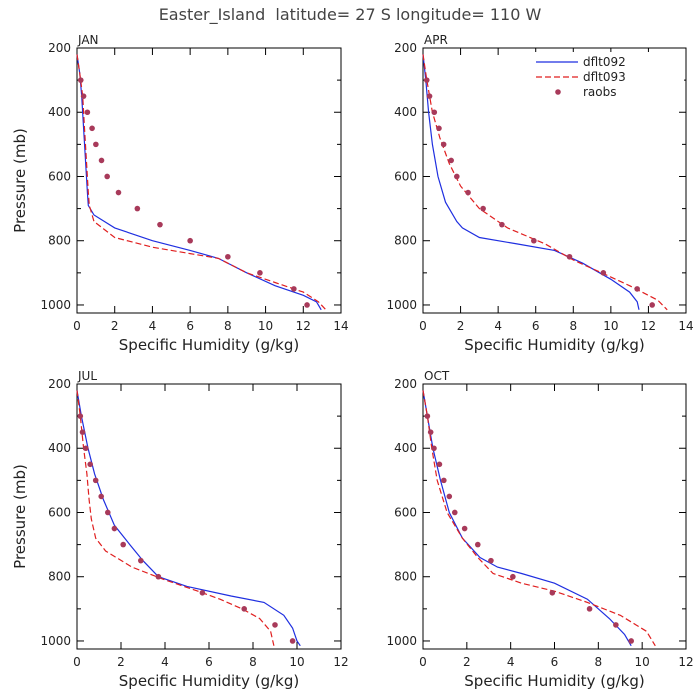 The width and height of the screenshot is (700, 700). What do you see at coordinates (498, 326) in the screenshot?
I see `panel-apr-xtick-label: 4` at bounding box center [498, 326].